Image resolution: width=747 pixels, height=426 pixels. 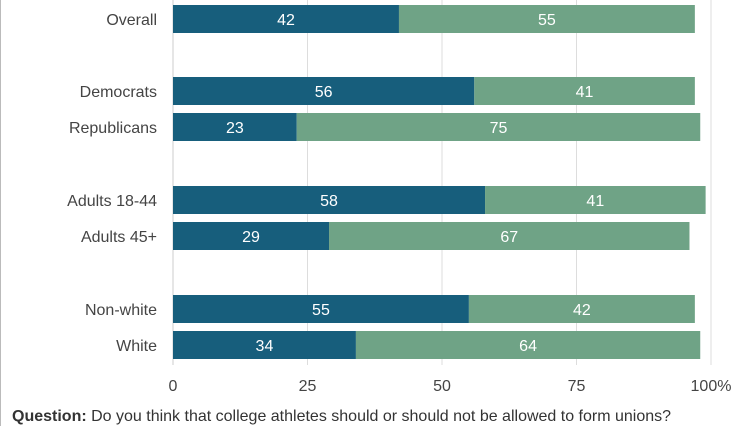 I want to click on data-label-series-2-non-white: 42, so click(x=582, y=310).